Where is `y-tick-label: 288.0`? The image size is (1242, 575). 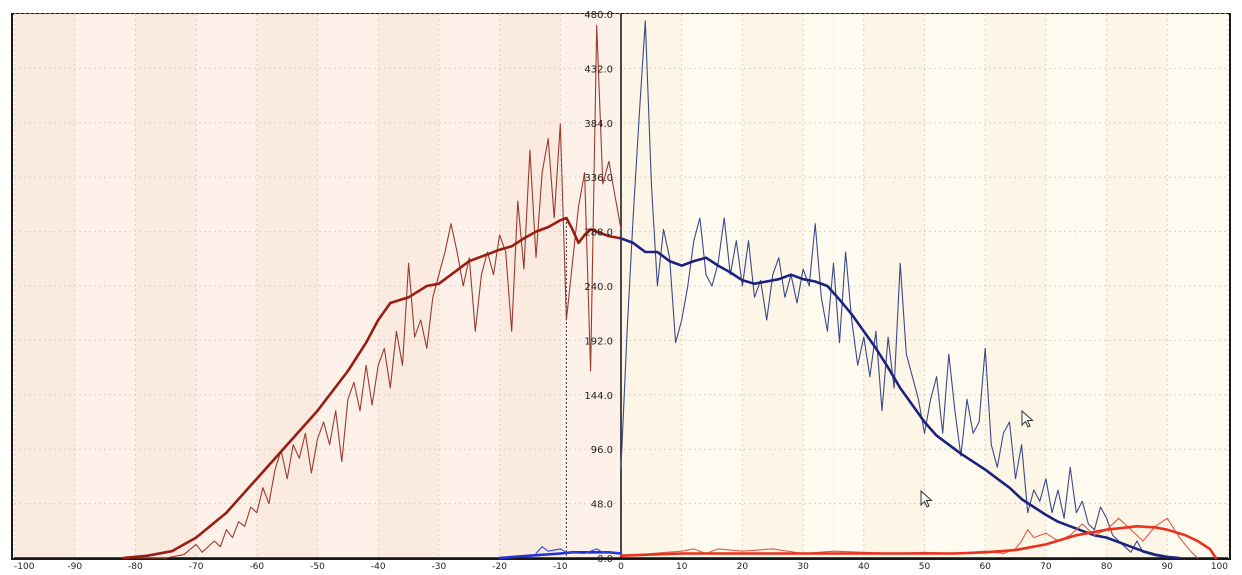
y-tick-label: 288.0 is located at coordinates (598, 233).